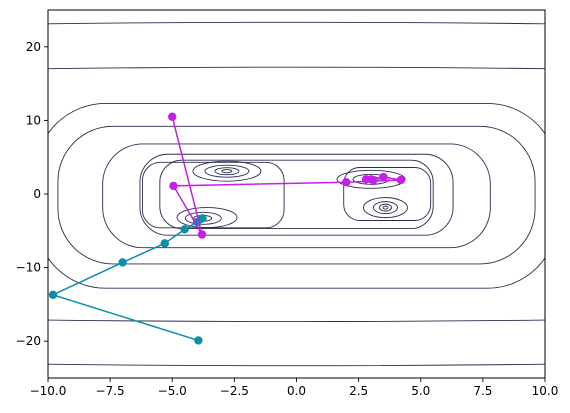 This screenshot has width=570, height=413. I want to click on y-tick-label: 20, so click(33, 47).